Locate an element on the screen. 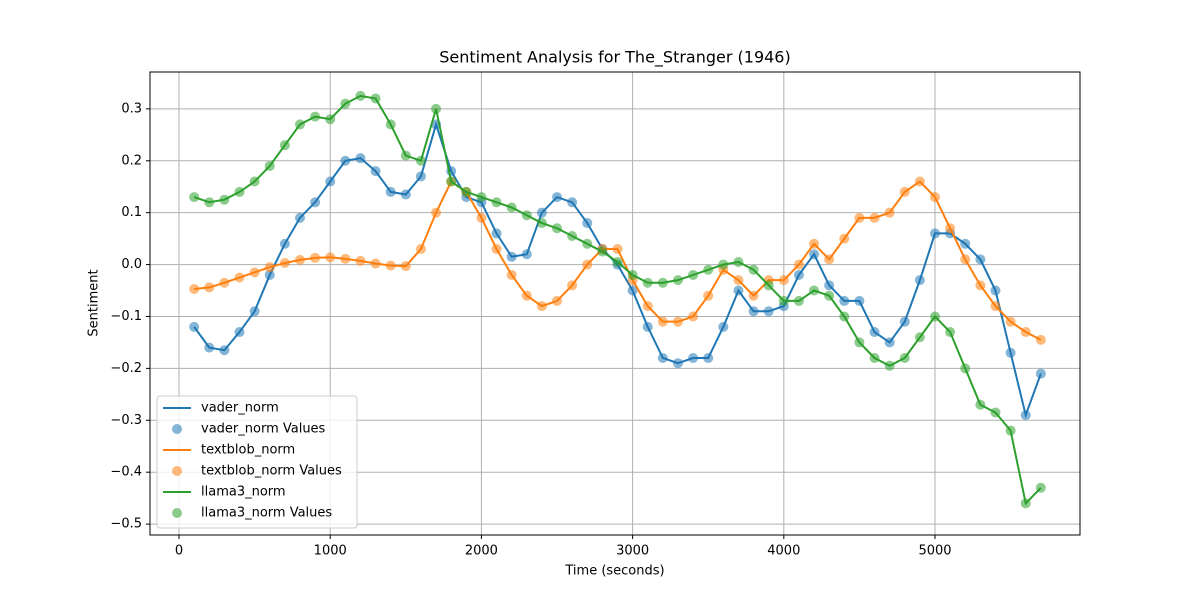  legend-label: llama3_norm Values is located at coordinates (266, 513).